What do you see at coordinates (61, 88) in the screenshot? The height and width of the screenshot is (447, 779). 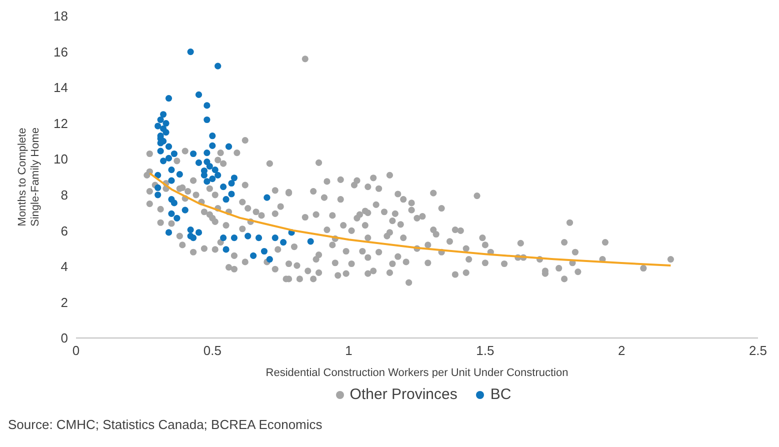 I see `y-tick-label: 14` at bounding box center [61, 88].